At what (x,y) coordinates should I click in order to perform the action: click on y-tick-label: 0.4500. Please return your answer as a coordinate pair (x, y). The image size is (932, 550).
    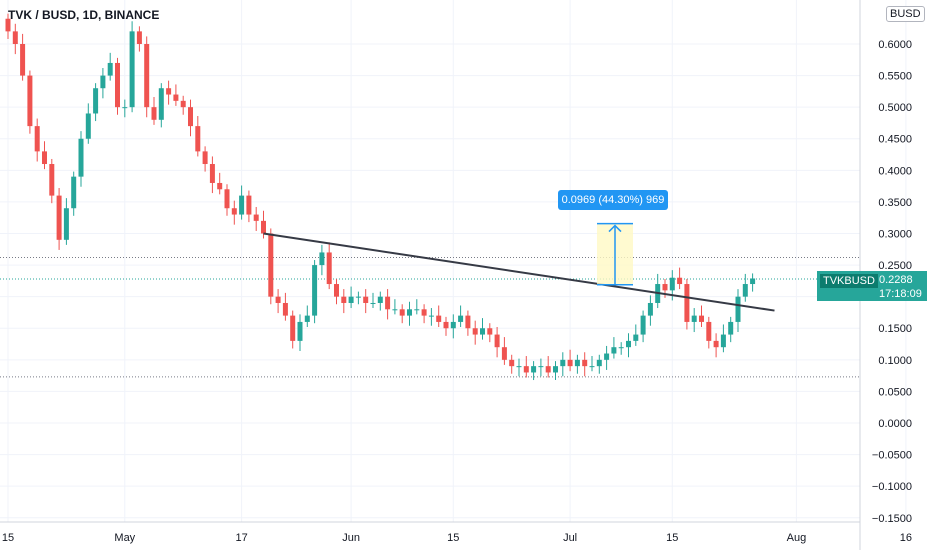
    Looking at the image, I should click on (895, 140).